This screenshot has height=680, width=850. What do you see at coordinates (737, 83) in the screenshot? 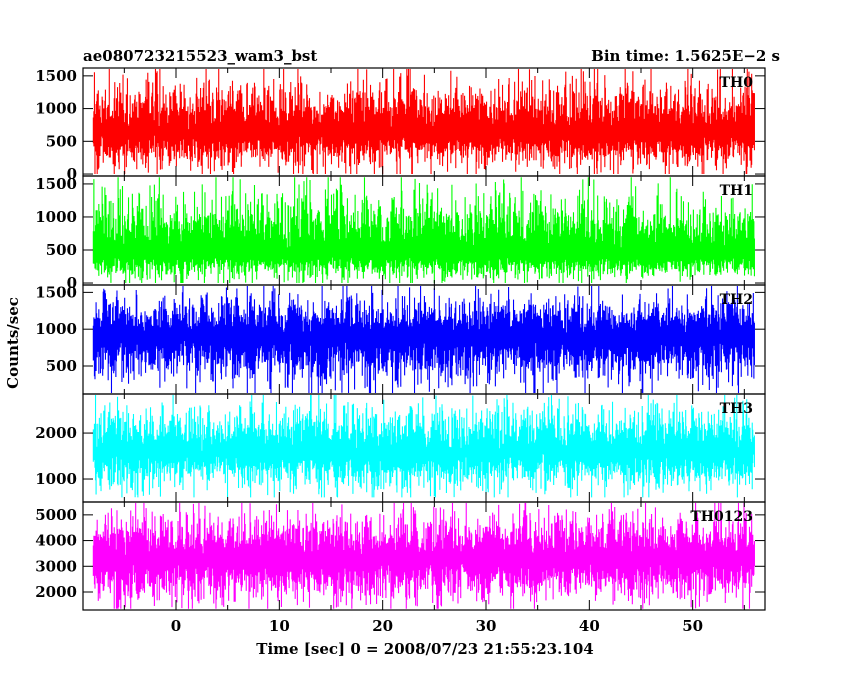
I see `band-label-th0: TH0` at bounding box center [737, 83].